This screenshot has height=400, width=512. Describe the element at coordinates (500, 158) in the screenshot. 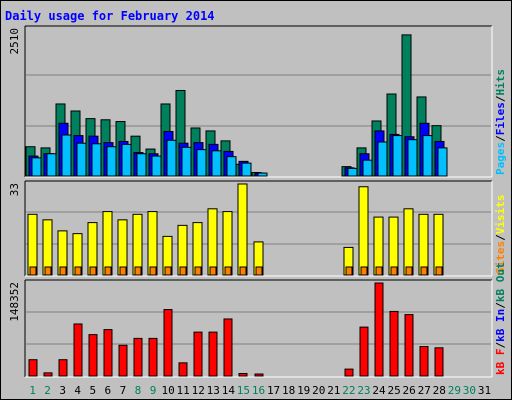

I see `legend-item: Pages` at that location.